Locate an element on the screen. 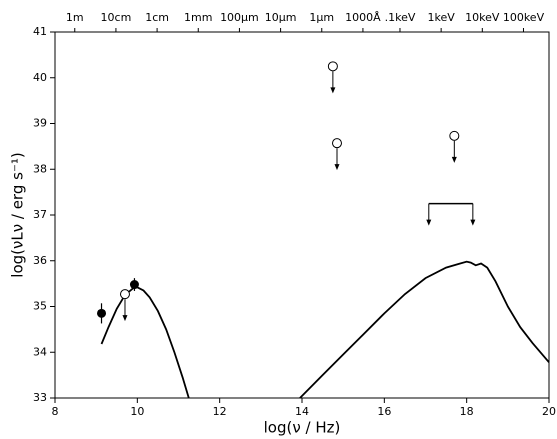 This screenshot has width=557, height=439. top-tick-label: 1cm is located at coordinates (157, 17).